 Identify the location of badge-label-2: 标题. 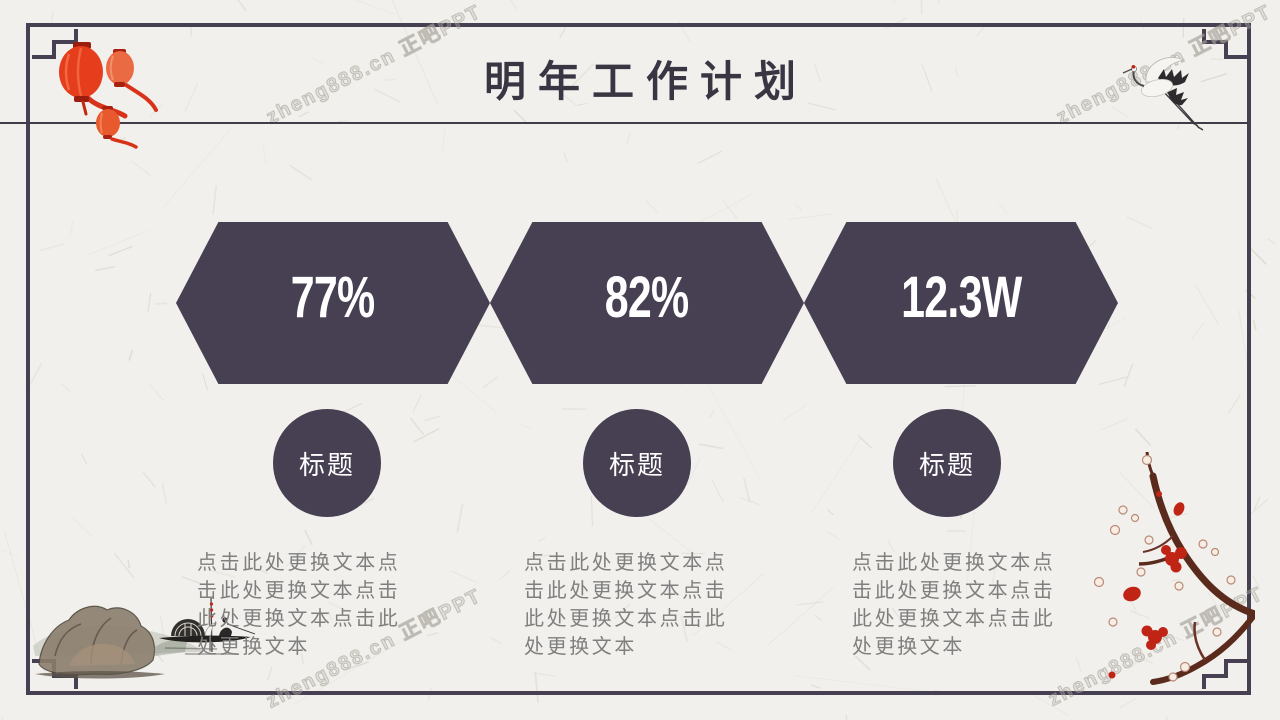
(636, 464).